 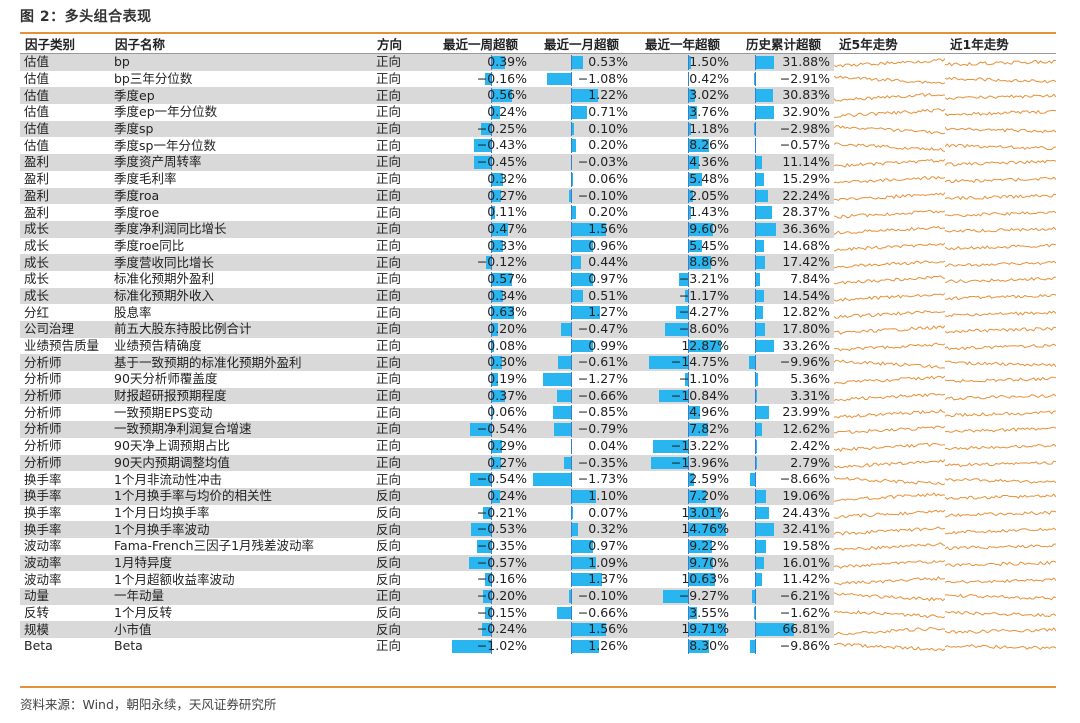 I want to click on table-row: 成长 标准化预期外收入 正向 0.34% 0.51% −1.17% 14.54%, so click(x=538, y=296).